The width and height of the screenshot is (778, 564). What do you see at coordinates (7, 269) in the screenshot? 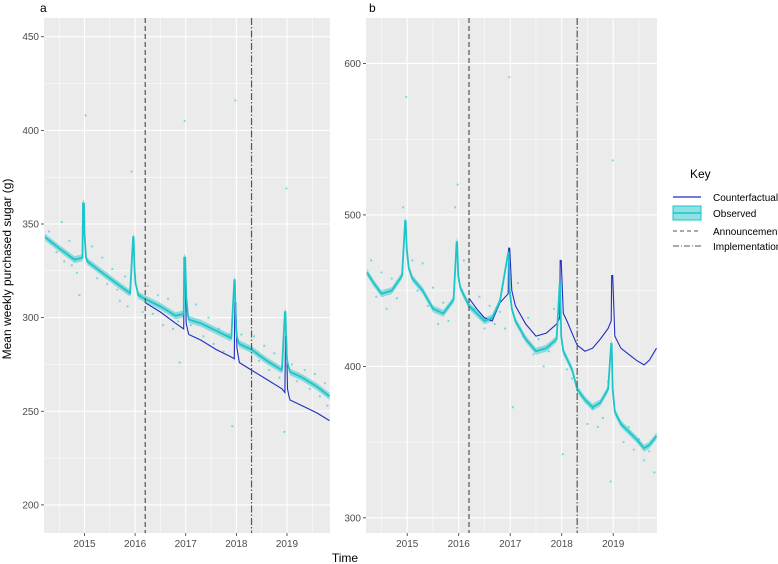
I see `y-axis-title: Mean weekly purchased sugar (g)` at bounding box center [7, 269].